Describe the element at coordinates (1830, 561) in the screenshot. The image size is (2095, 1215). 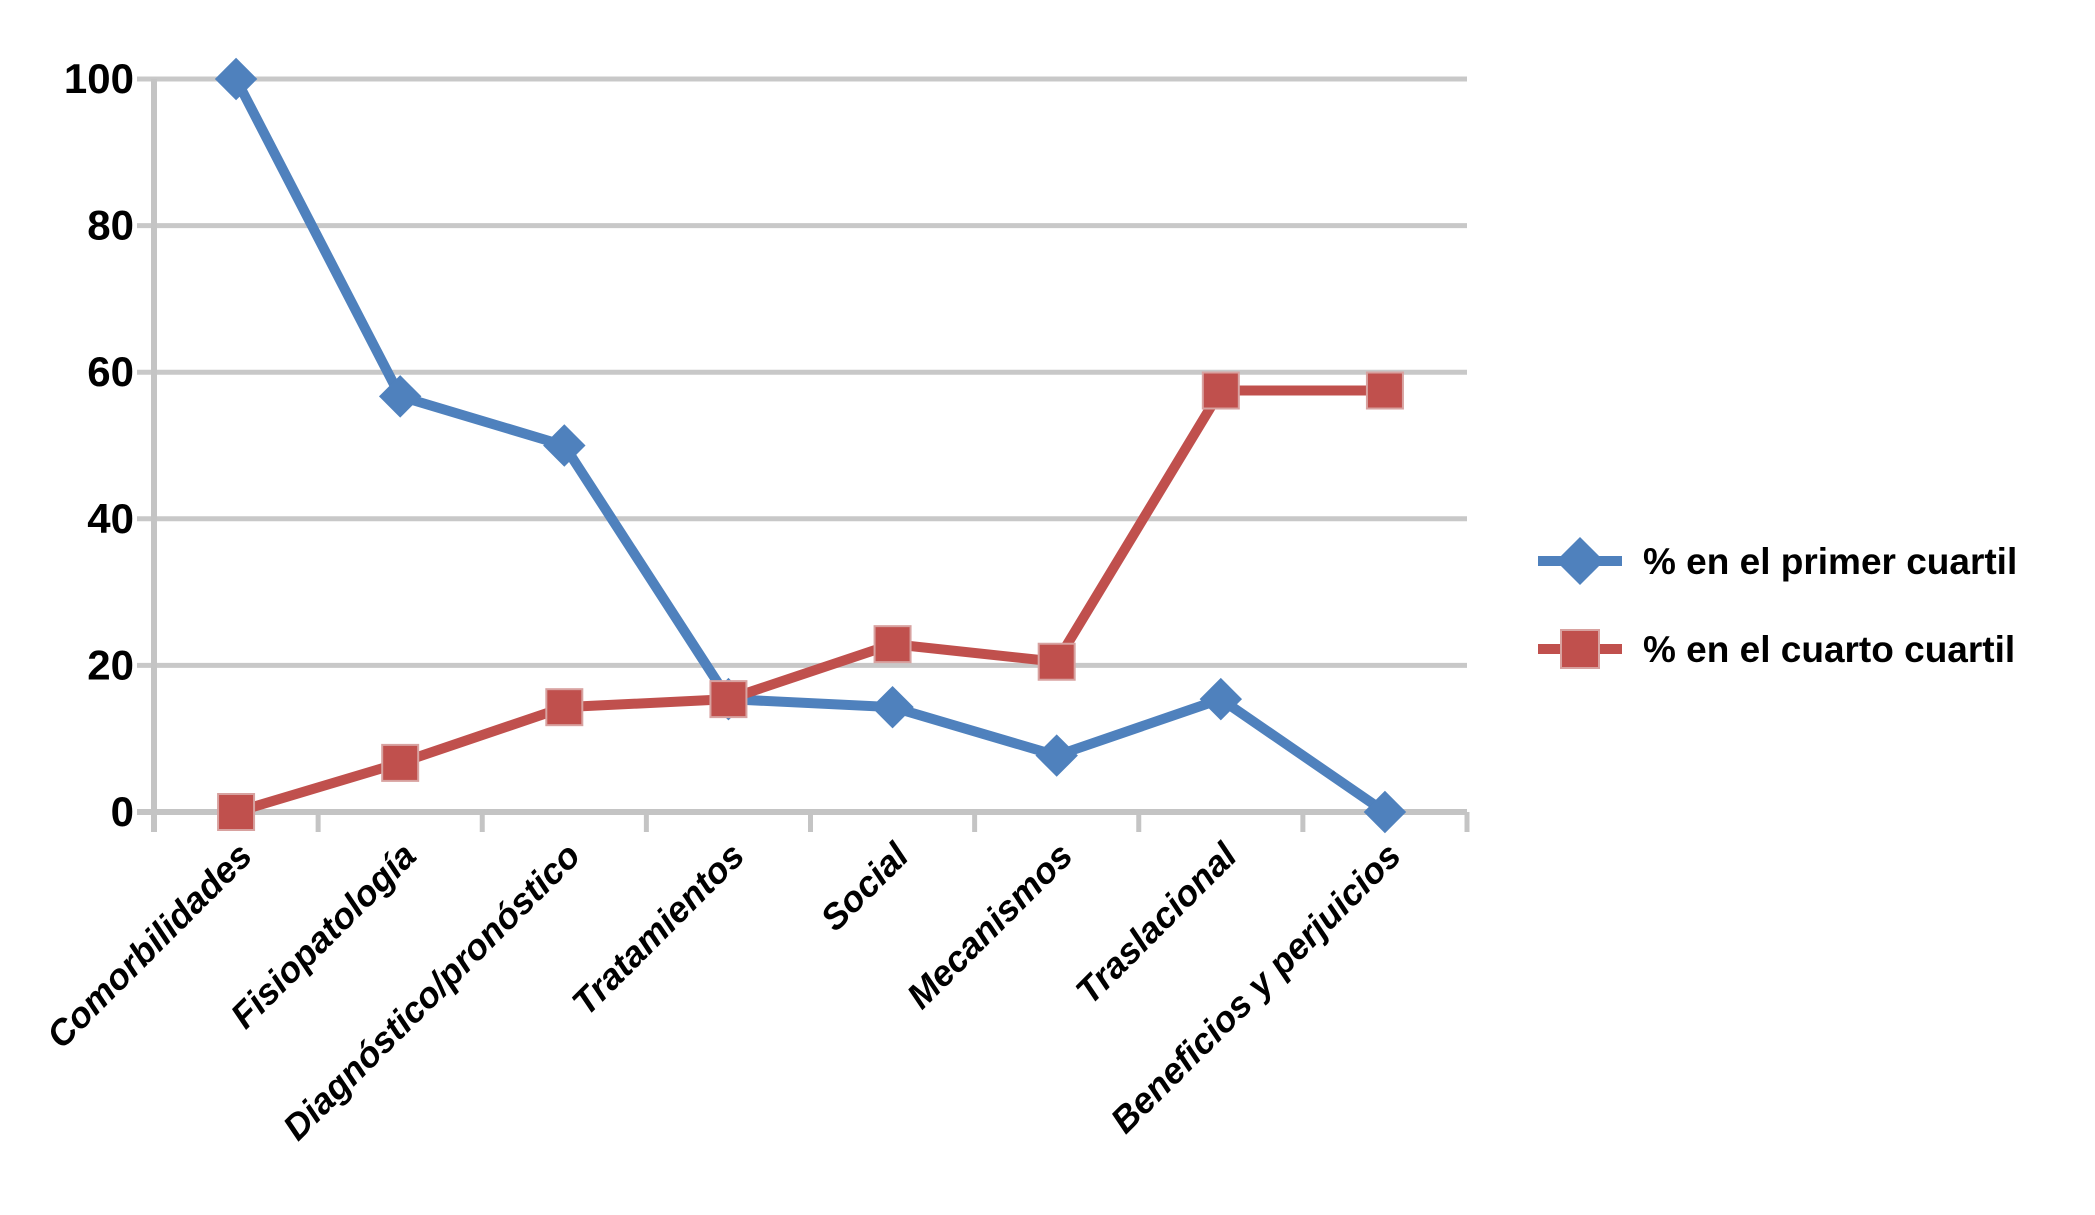
I see `legend-label: % en el primer cuartil` at that location.